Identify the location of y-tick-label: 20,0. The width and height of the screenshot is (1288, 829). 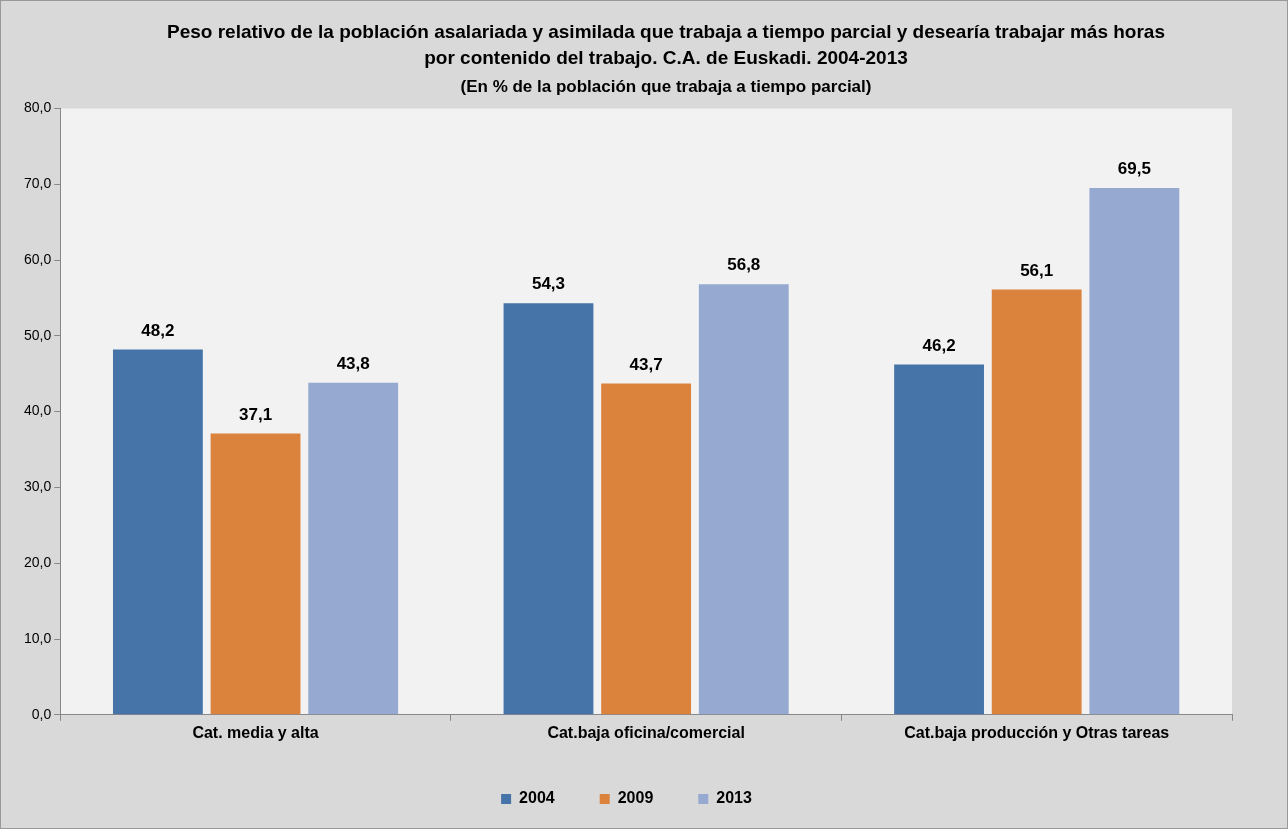
(38, 562).